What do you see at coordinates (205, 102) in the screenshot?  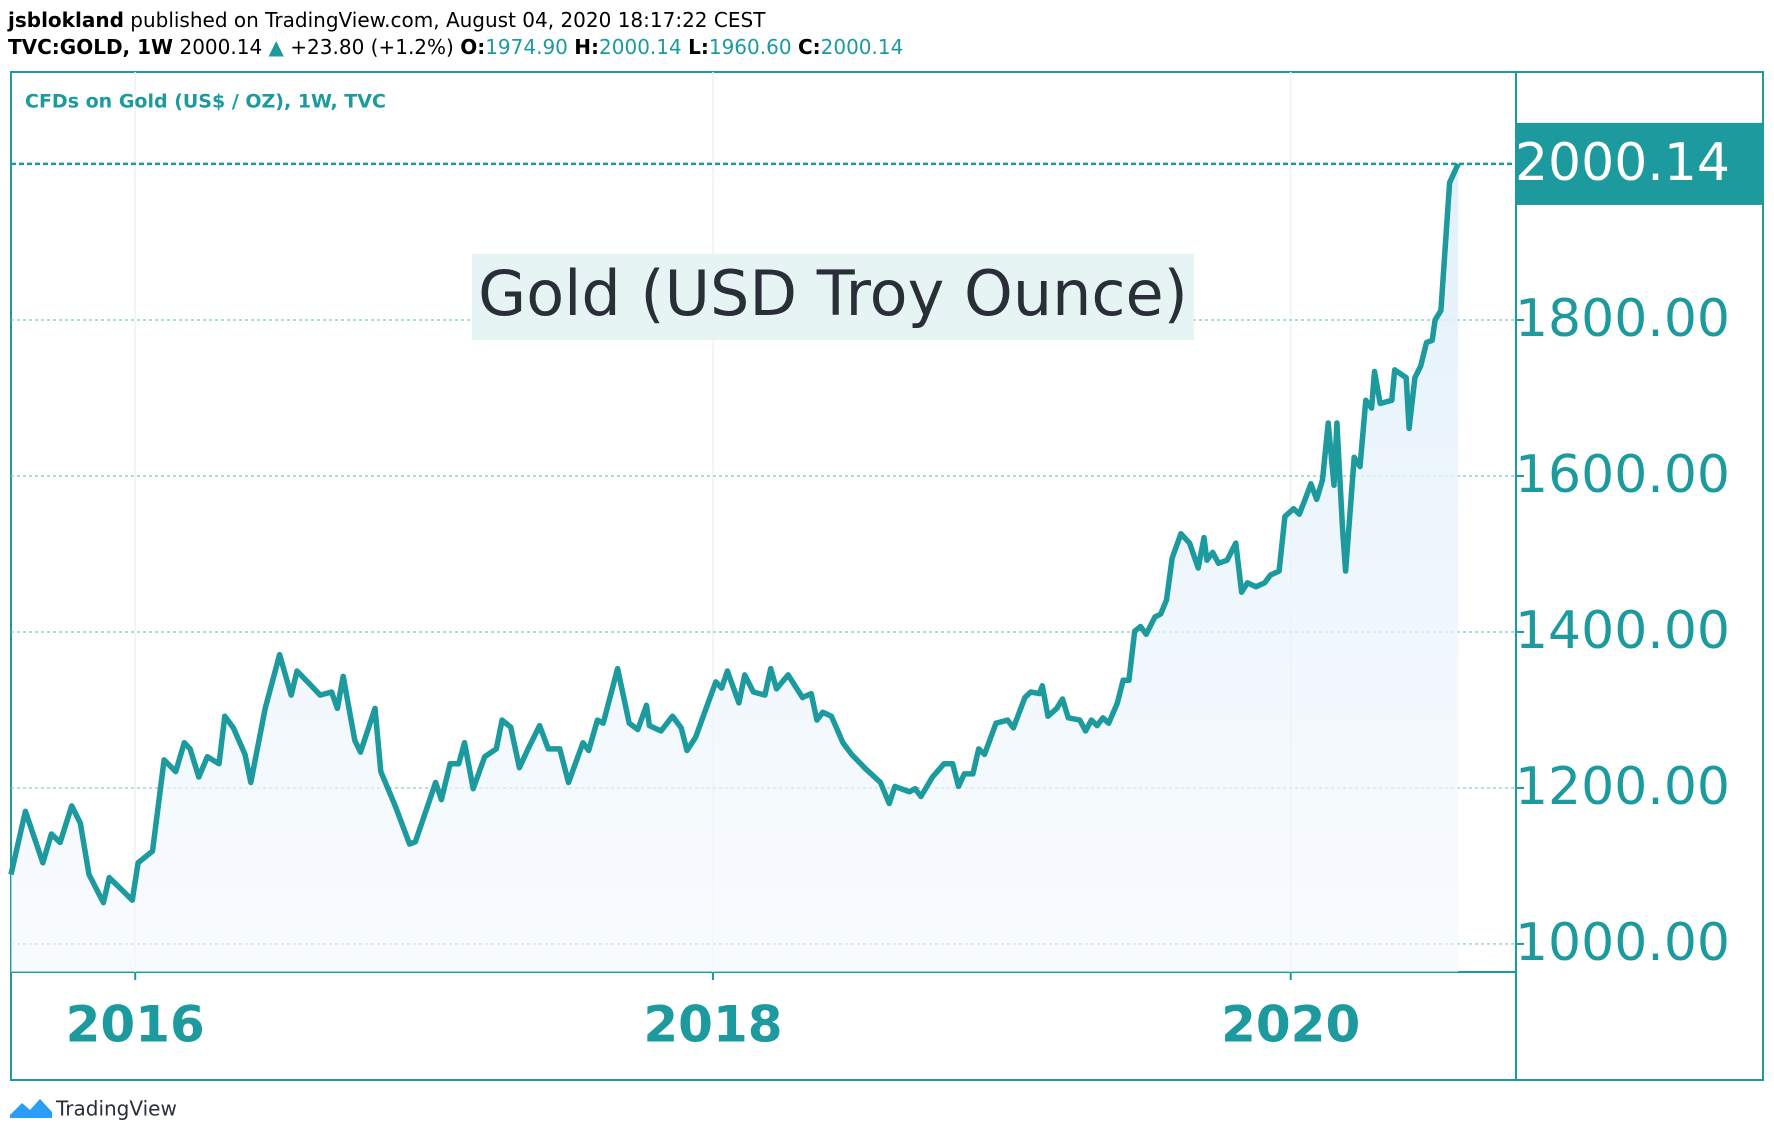 I see `legend: CFDs on Gold (US$ / OZ), 1W, TVC` at bounding box center [205, 102].